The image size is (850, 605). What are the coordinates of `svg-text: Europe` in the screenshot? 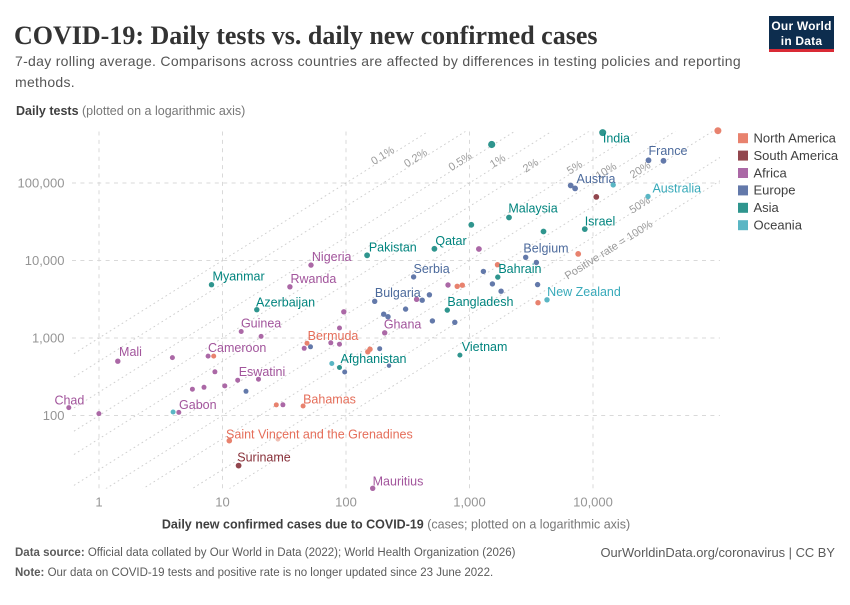 It's located at (775, 190).